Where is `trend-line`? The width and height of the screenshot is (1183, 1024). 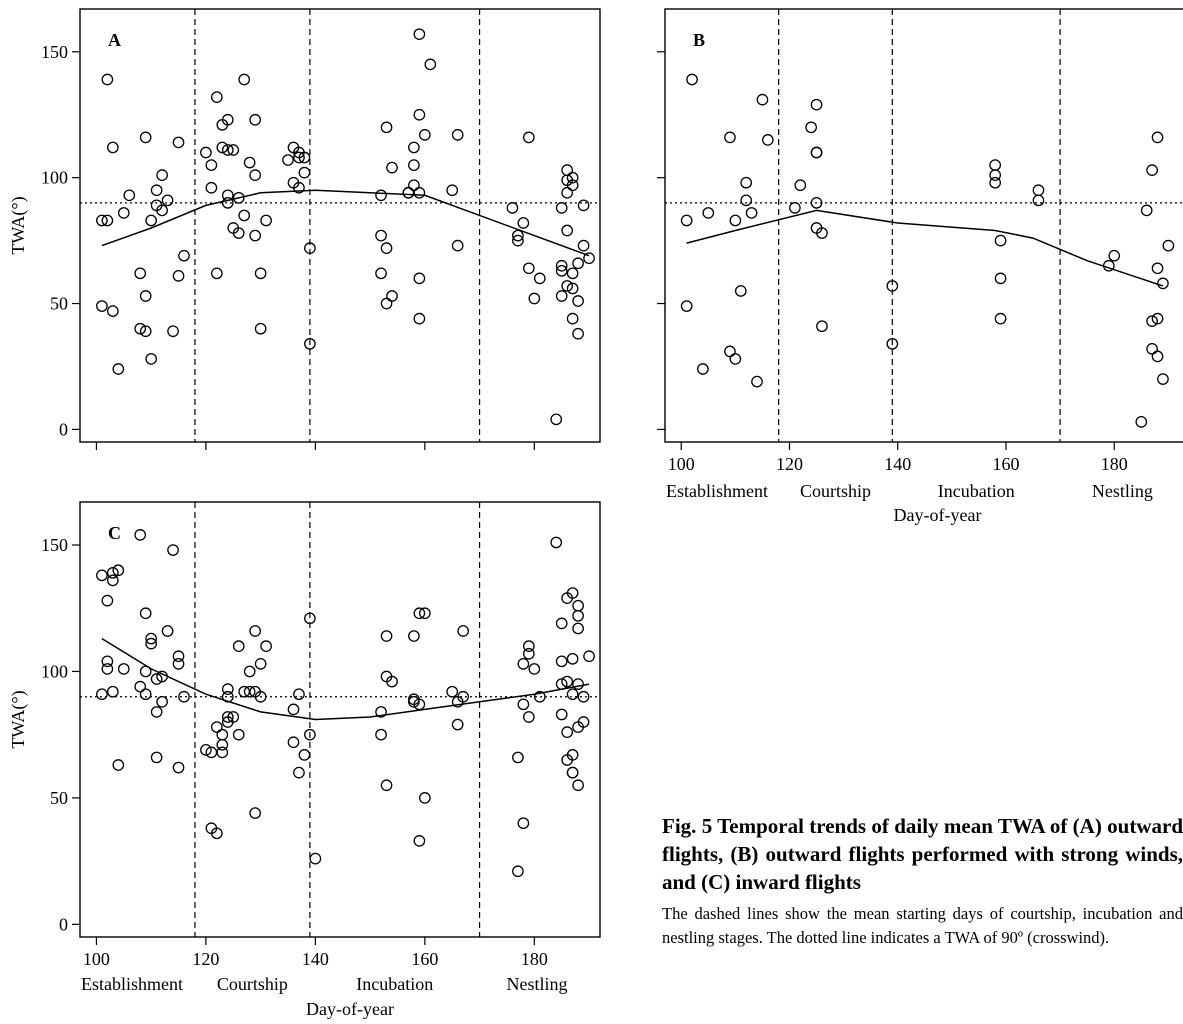
trend-line is located at coordinates (925, 248).